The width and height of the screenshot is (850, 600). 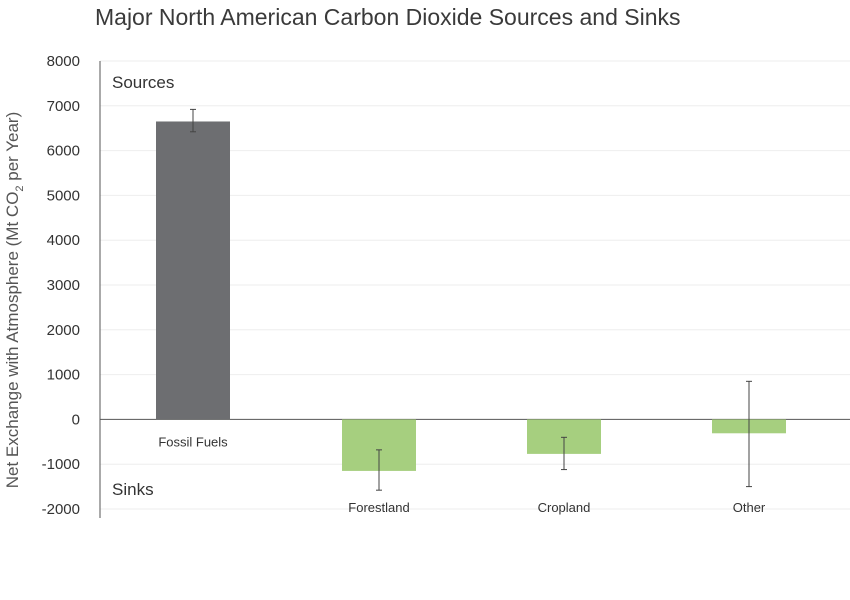 What do you see at coordinates (63, 195) in the screenshot?
I see `y-tick-label: 5000` at bounding box center [63, 195].